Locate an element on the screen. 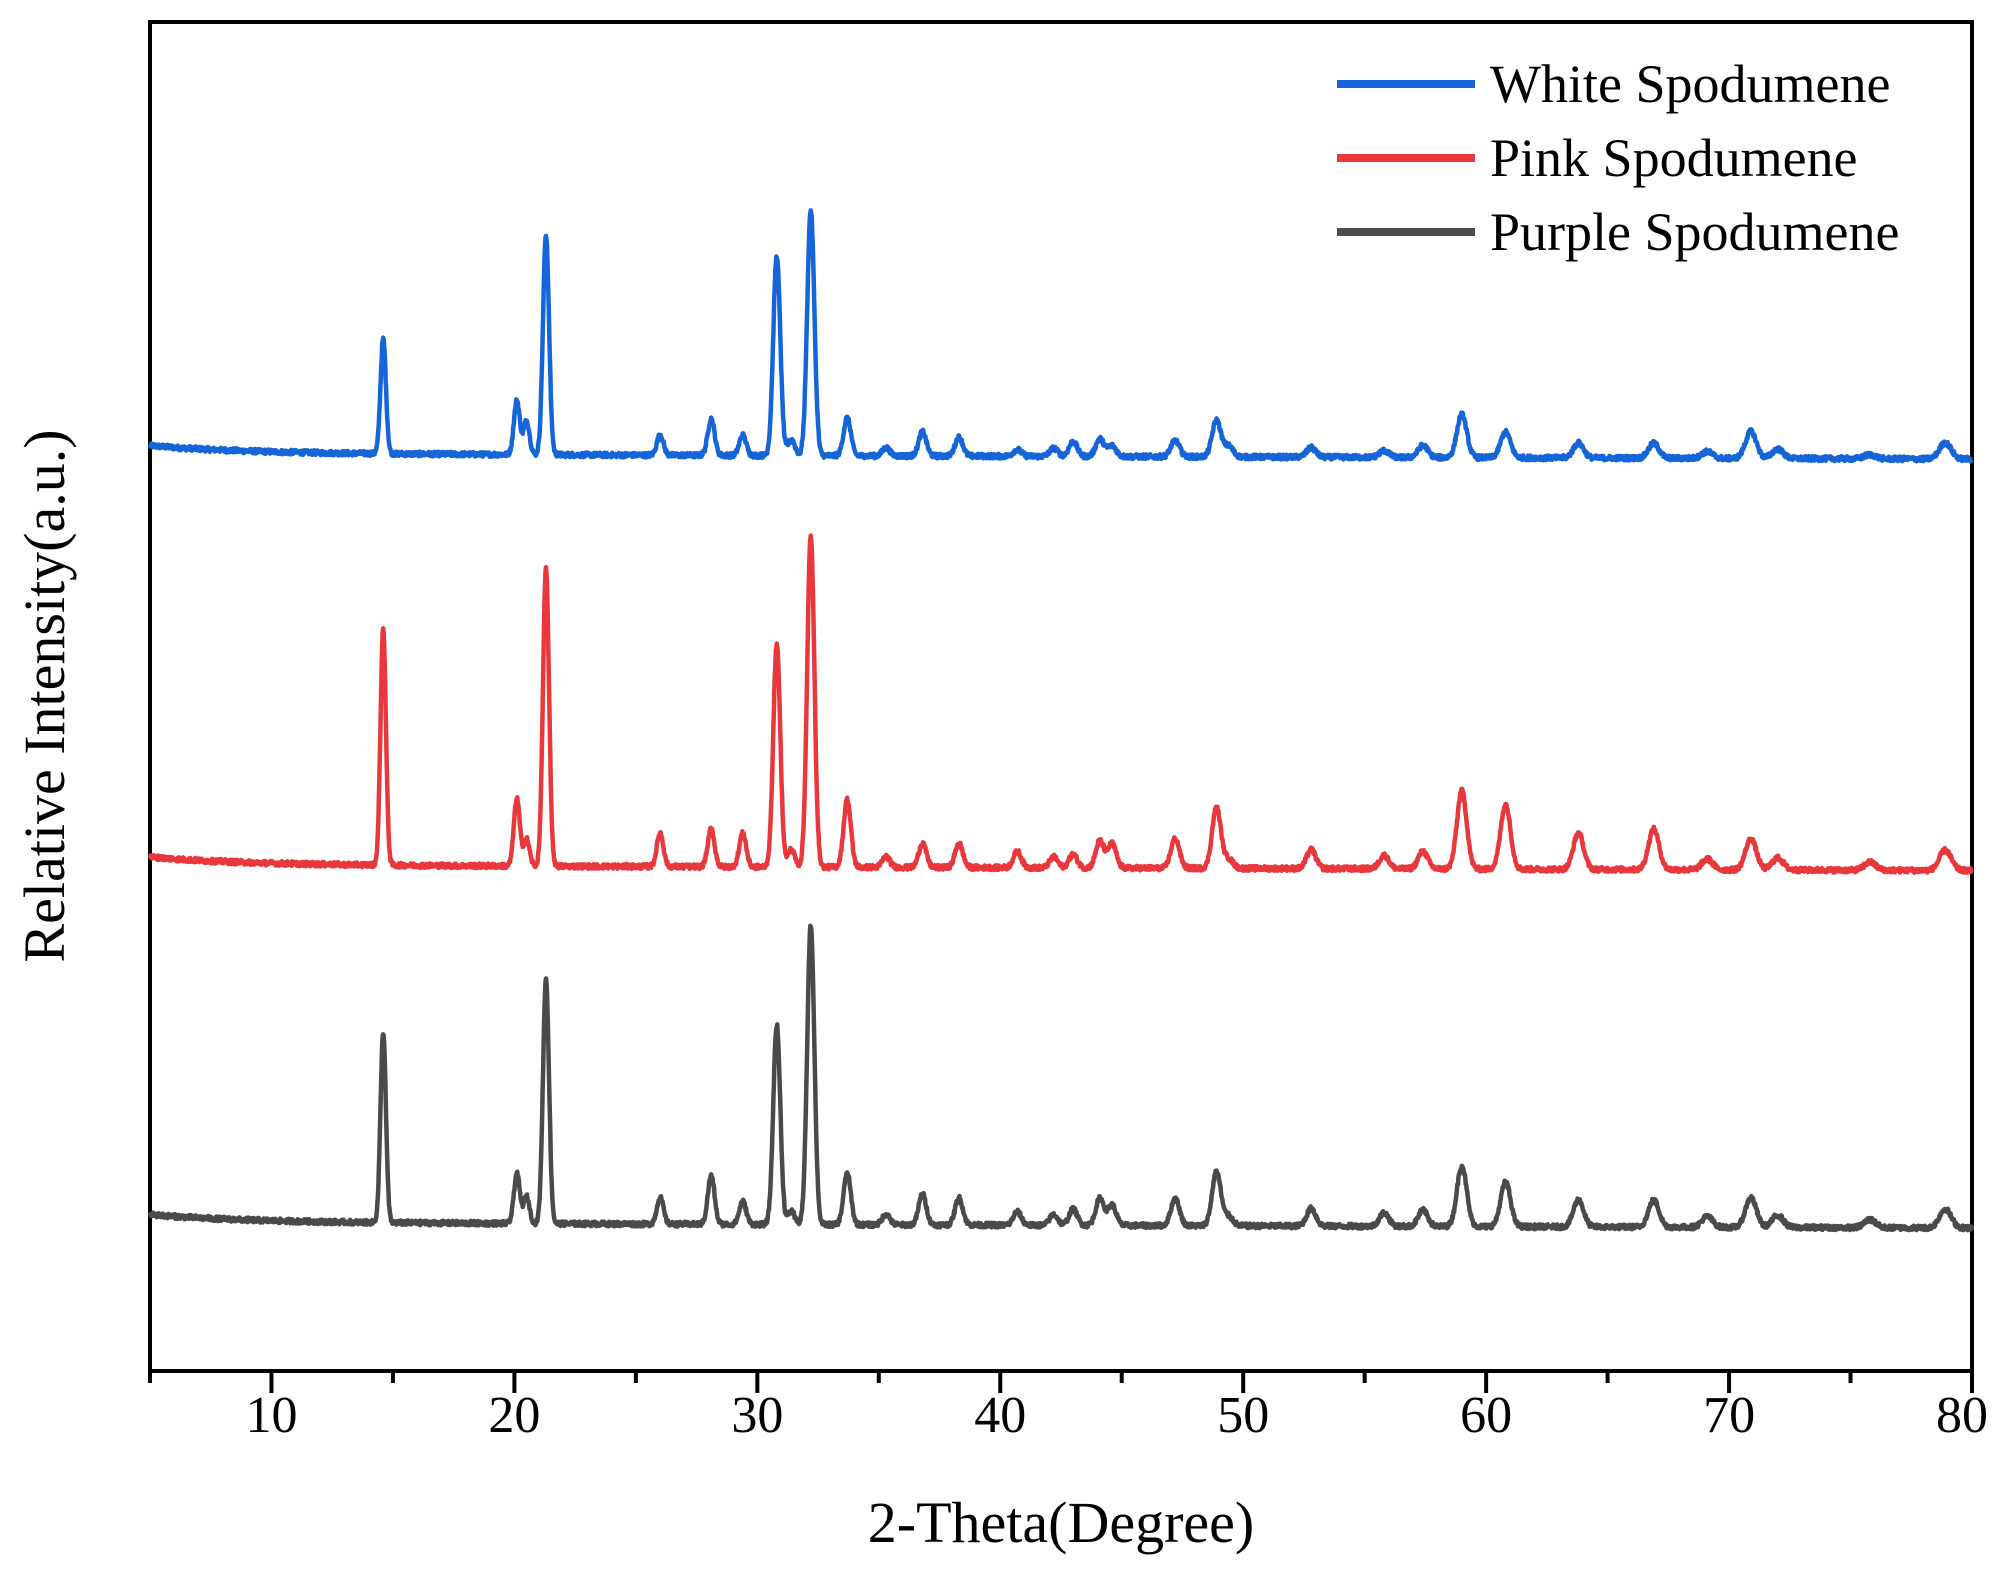 The width and height of the screenshot is (2016, 1596). x-tick-label: 30 is located at coordinates (757, 1415).